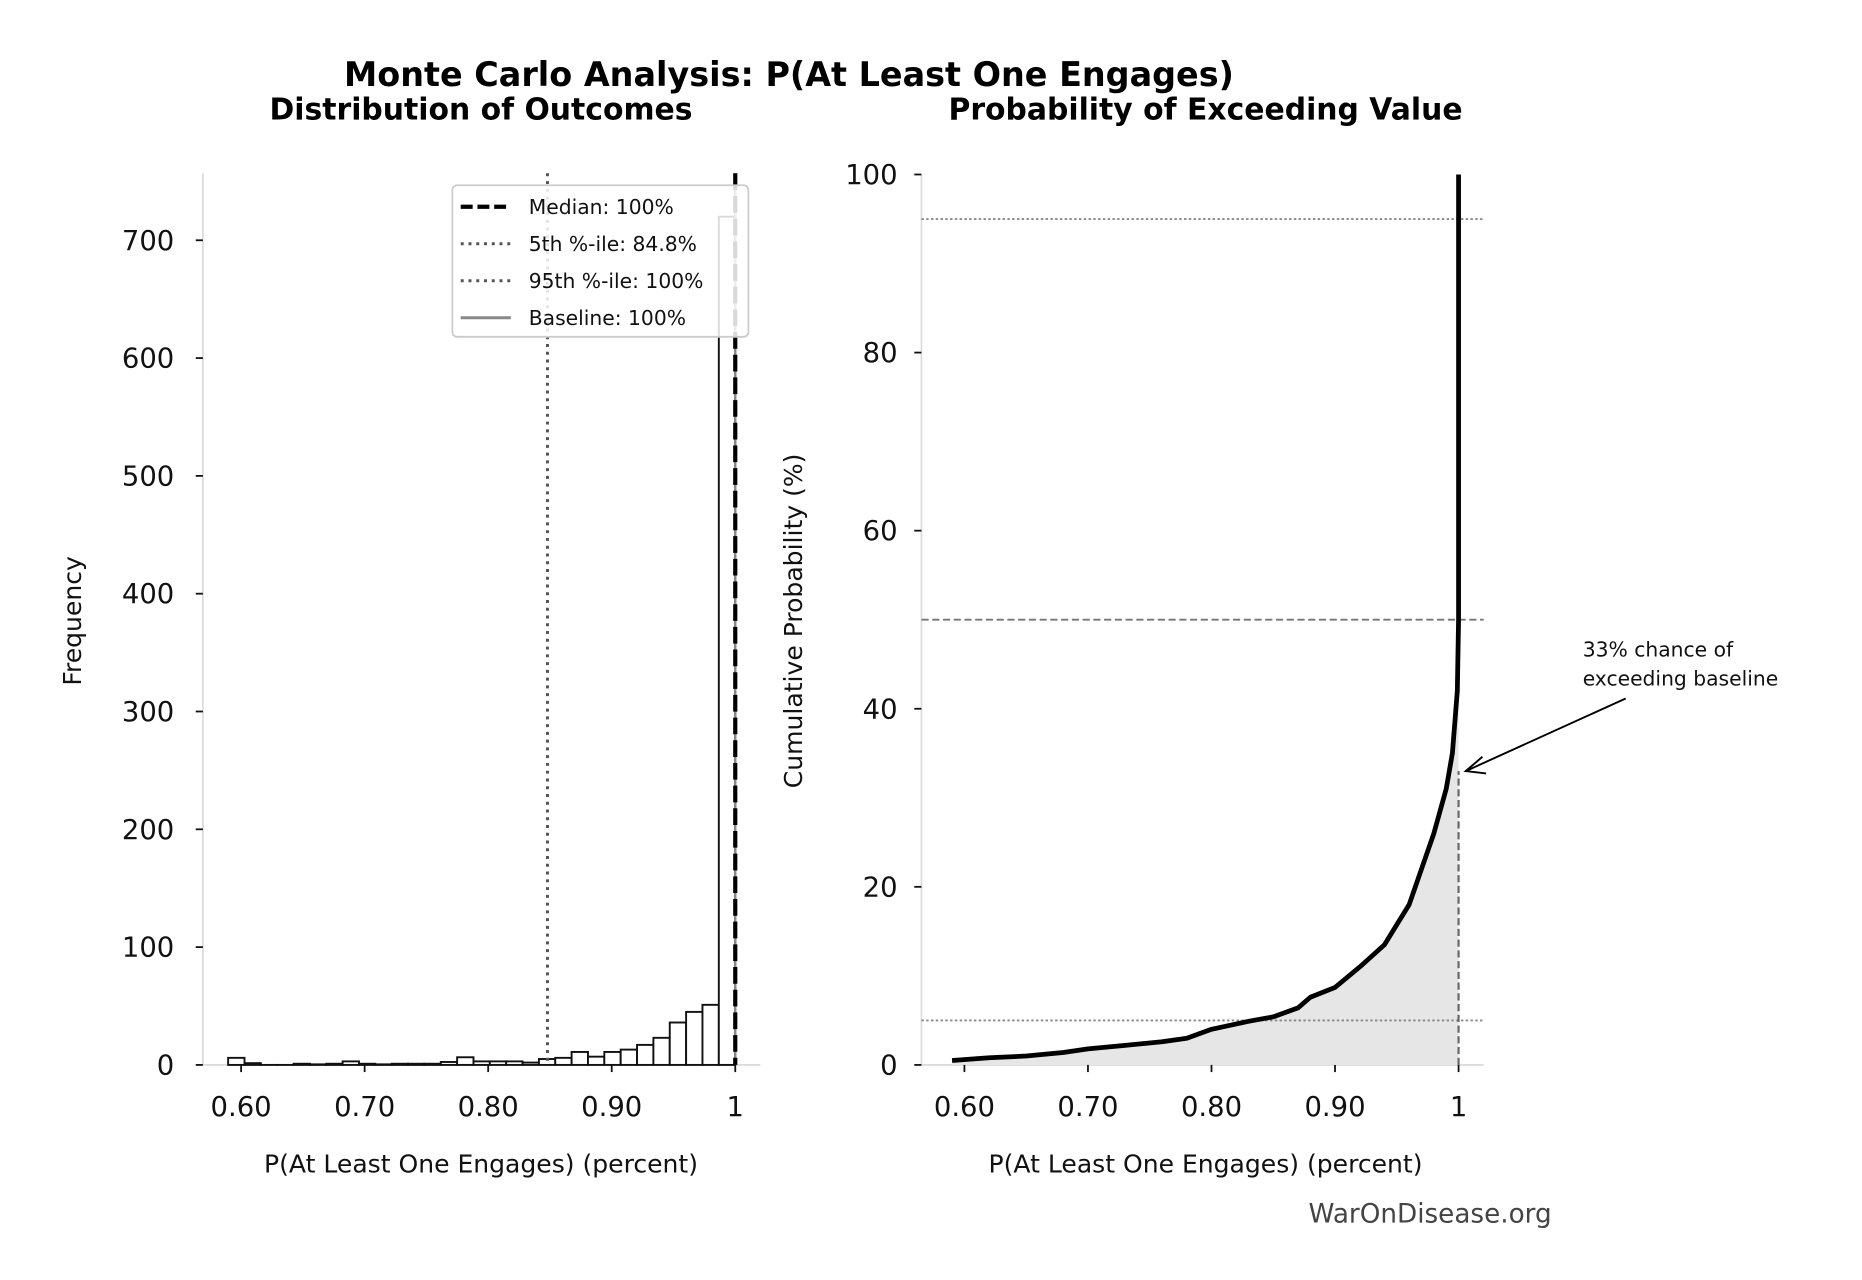 This screenshot has height=1280, width=1862. I want to click on y-tick-label: 20, so click(880, 887).